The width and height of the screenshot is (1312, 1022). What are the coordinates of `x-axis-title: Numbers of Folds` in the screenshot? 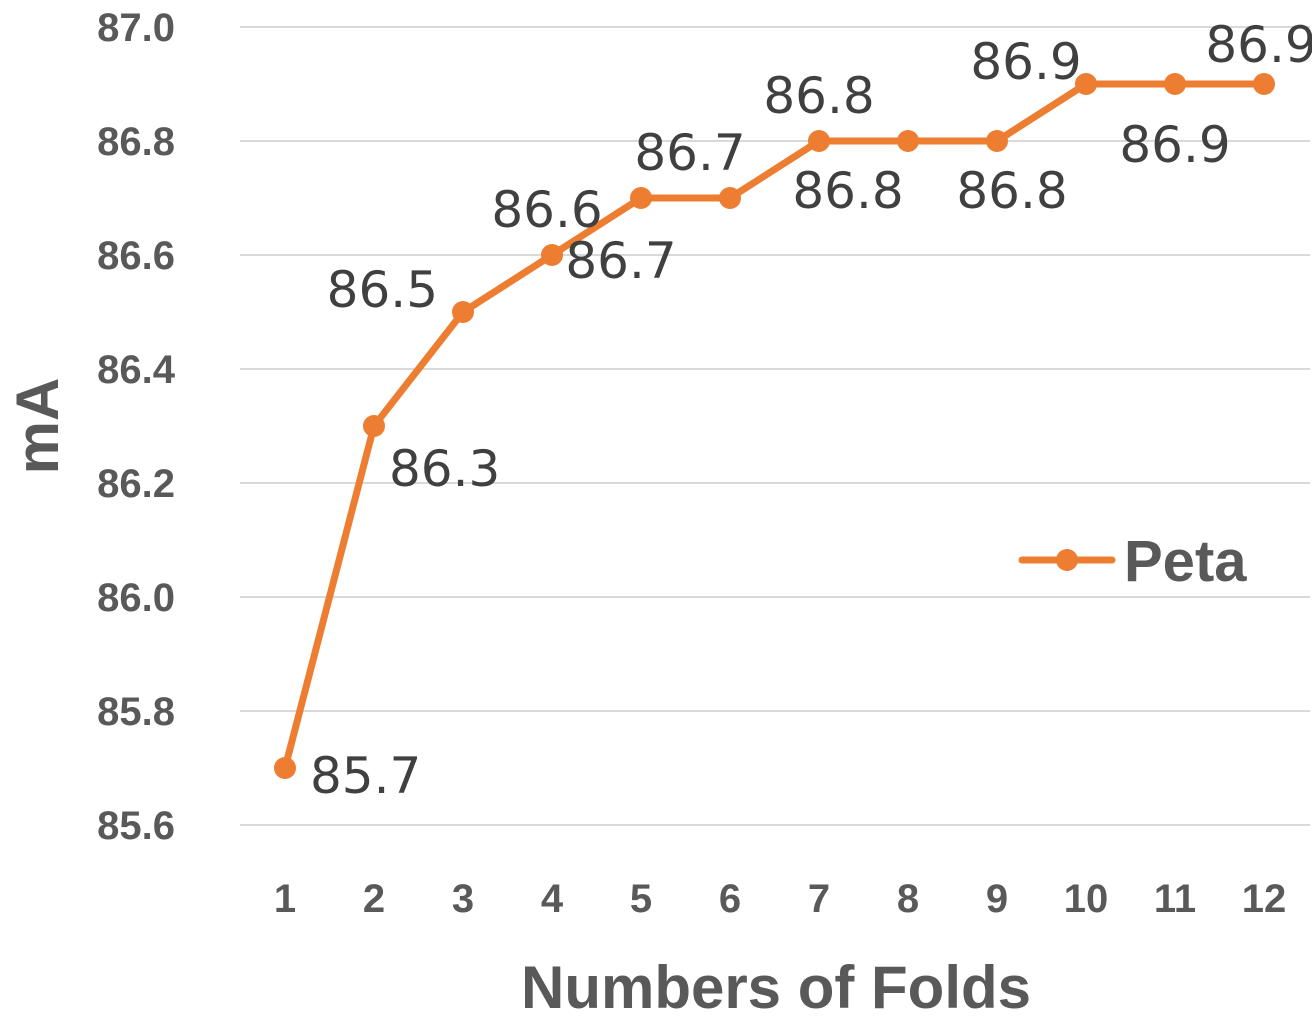 It's located at (776, 987).